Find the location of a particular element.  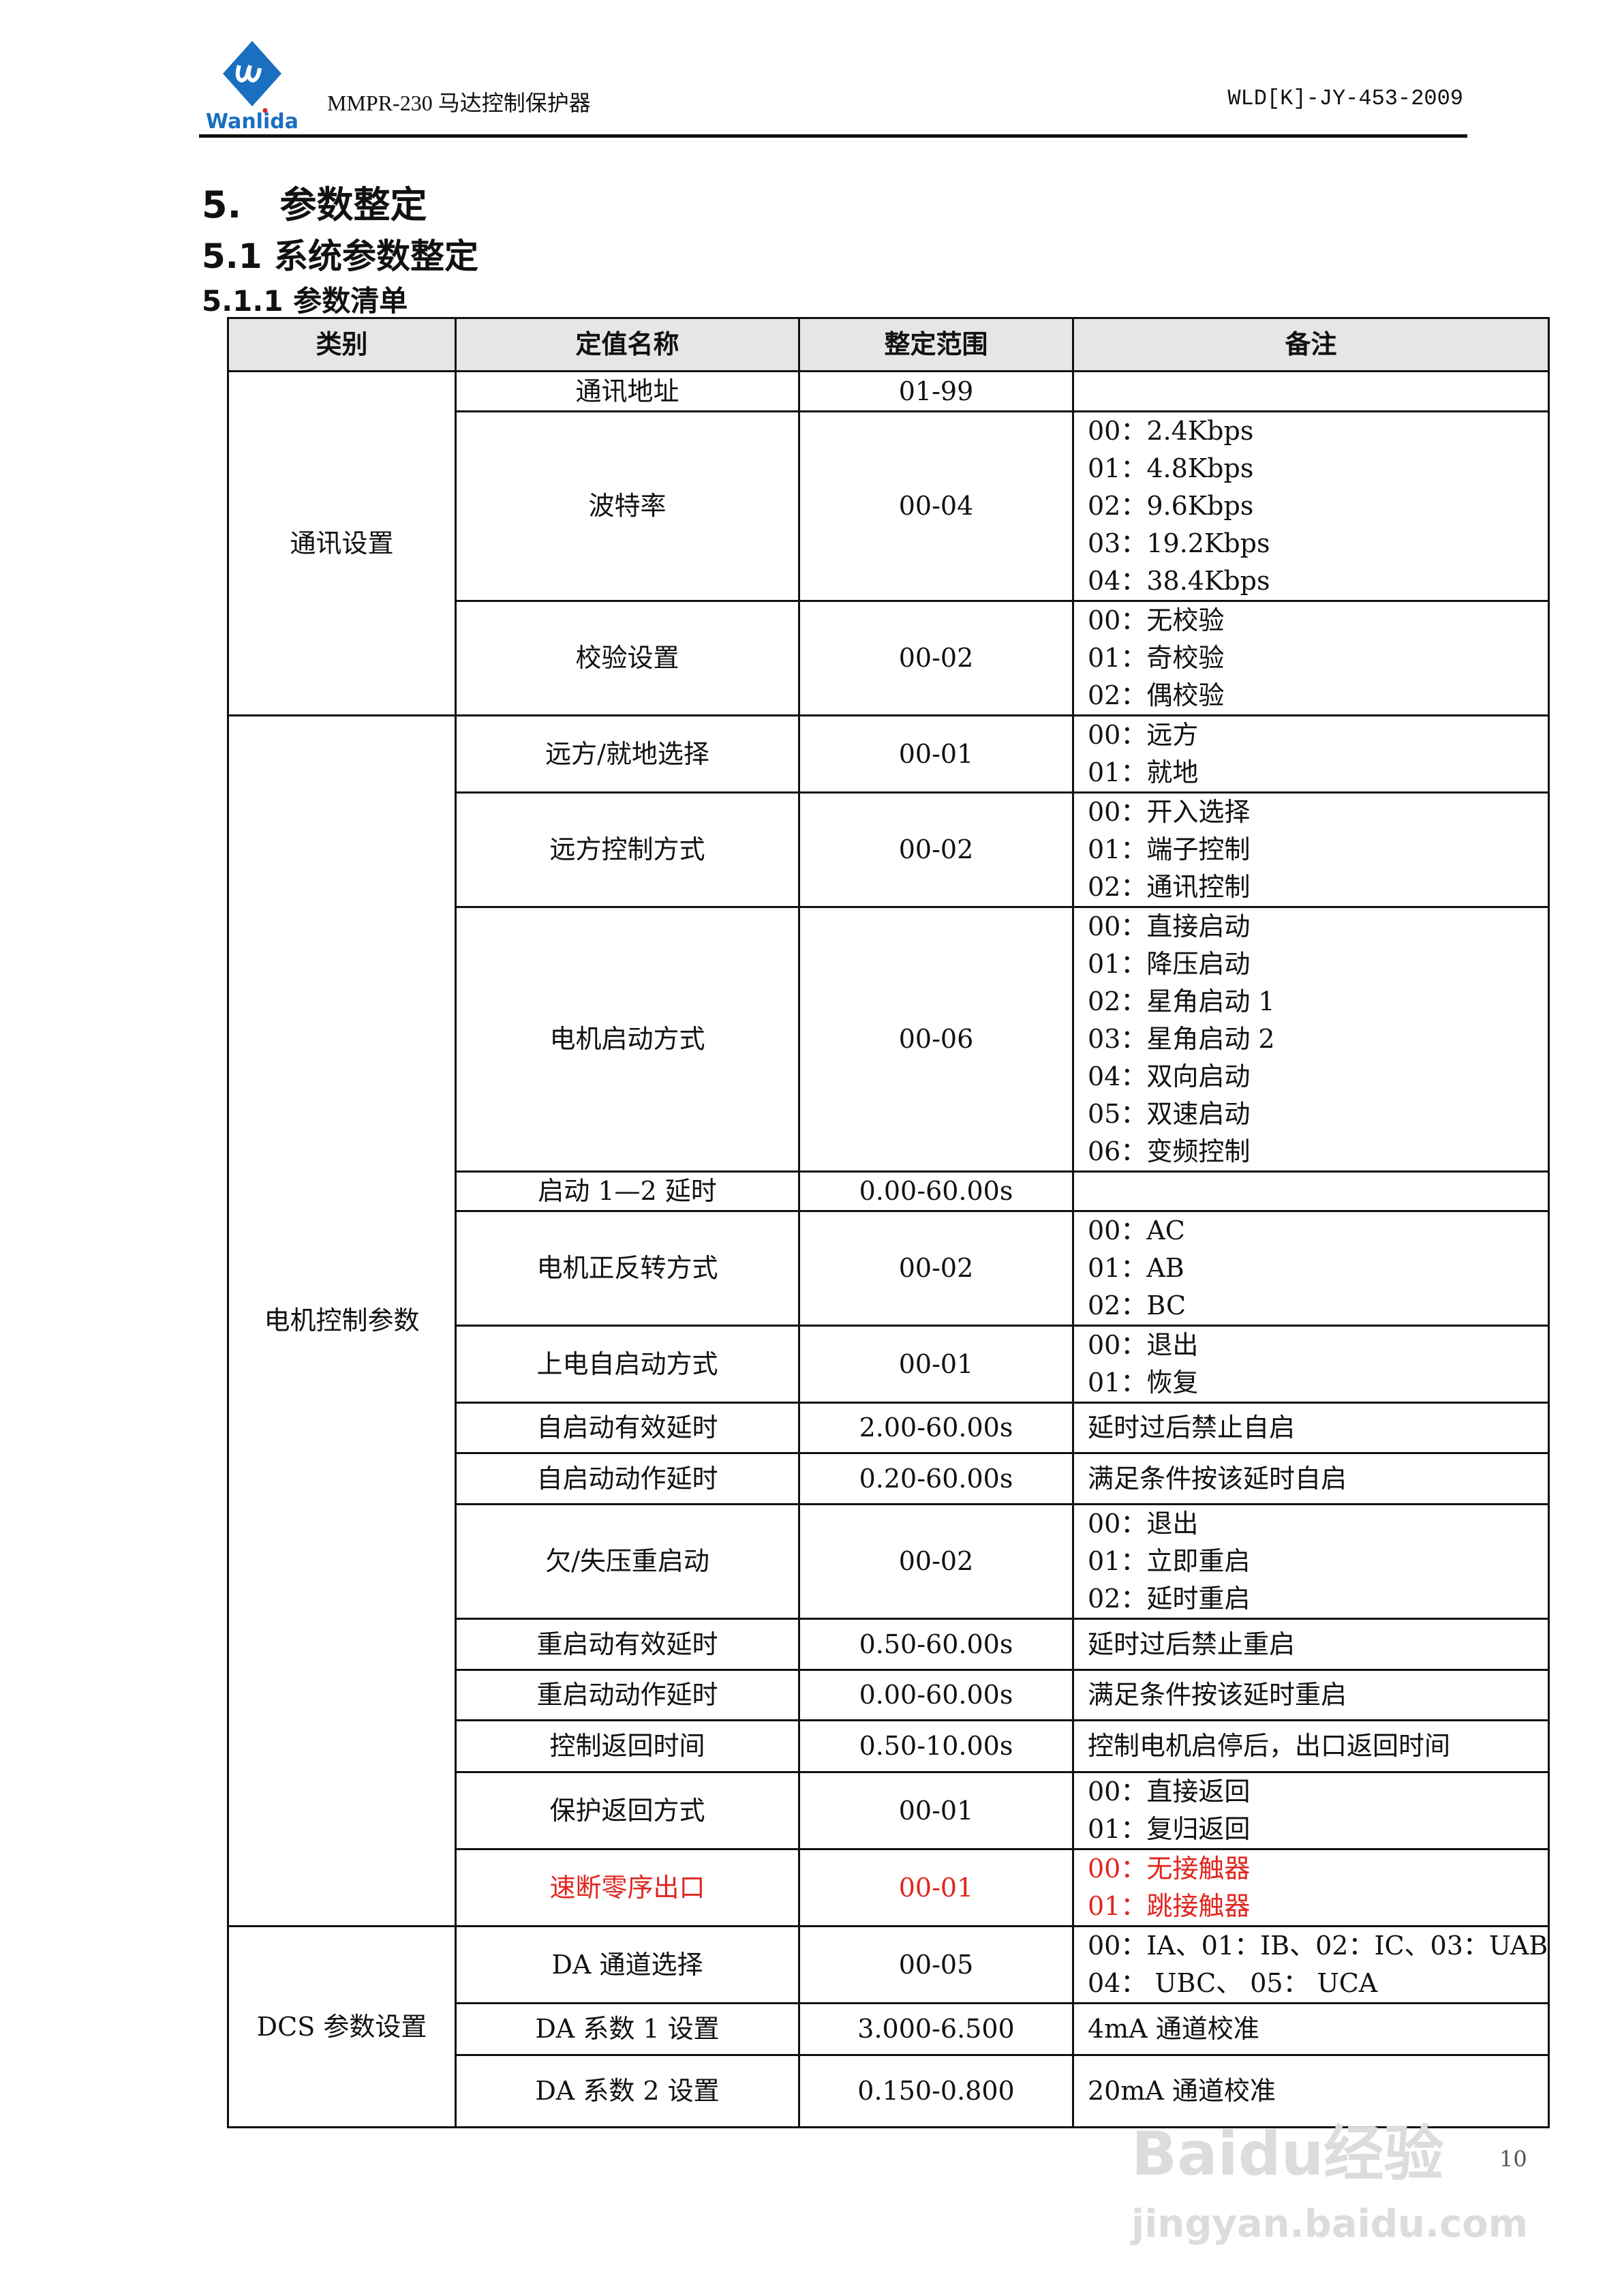

remarks-cell: 满足条件按该延时重启 is located at coordinates (1310, 1695).